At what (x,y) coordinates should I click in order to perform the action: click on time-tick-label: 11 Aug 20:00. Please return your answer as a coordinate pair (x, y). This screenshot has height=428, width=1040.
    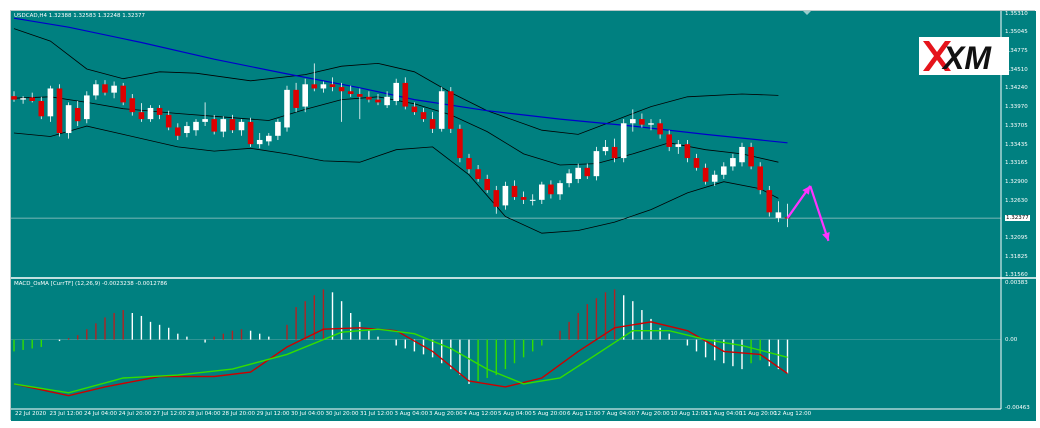
    Looking at the image, I should click on (758, 414).